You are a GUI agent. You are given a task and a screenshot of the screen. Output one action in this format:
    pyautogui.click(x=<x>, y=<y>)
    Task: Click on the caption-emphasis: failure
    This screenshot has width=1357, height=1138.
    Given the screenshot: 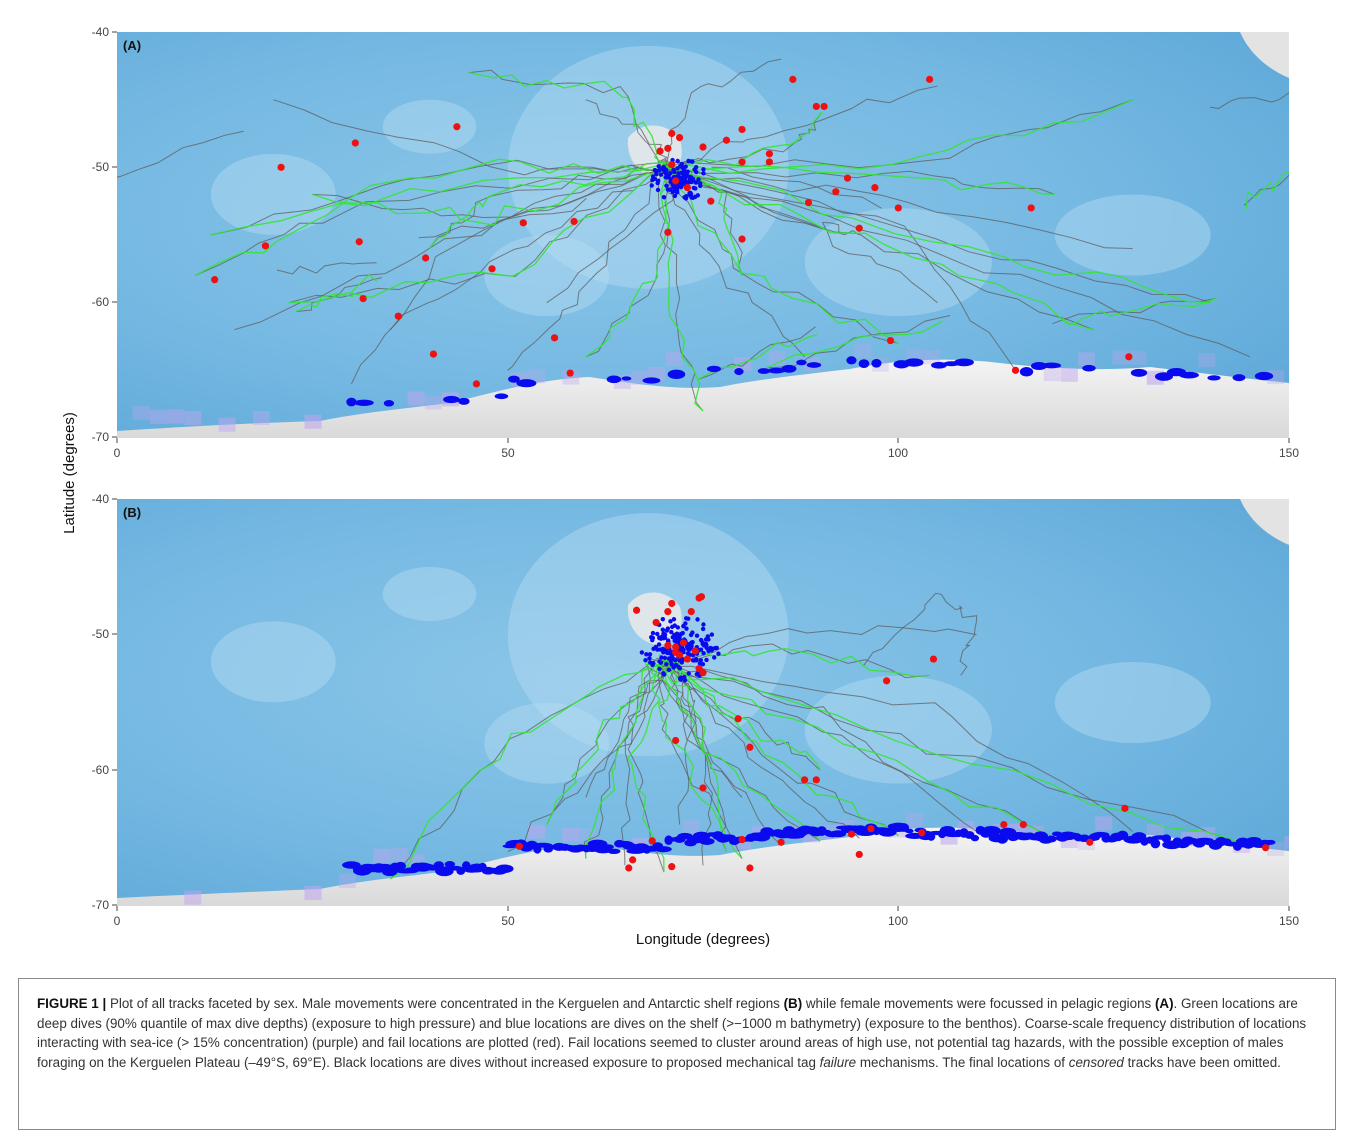 What is the action you would take?
    pyautogui.click(x=838, y=1062)
    